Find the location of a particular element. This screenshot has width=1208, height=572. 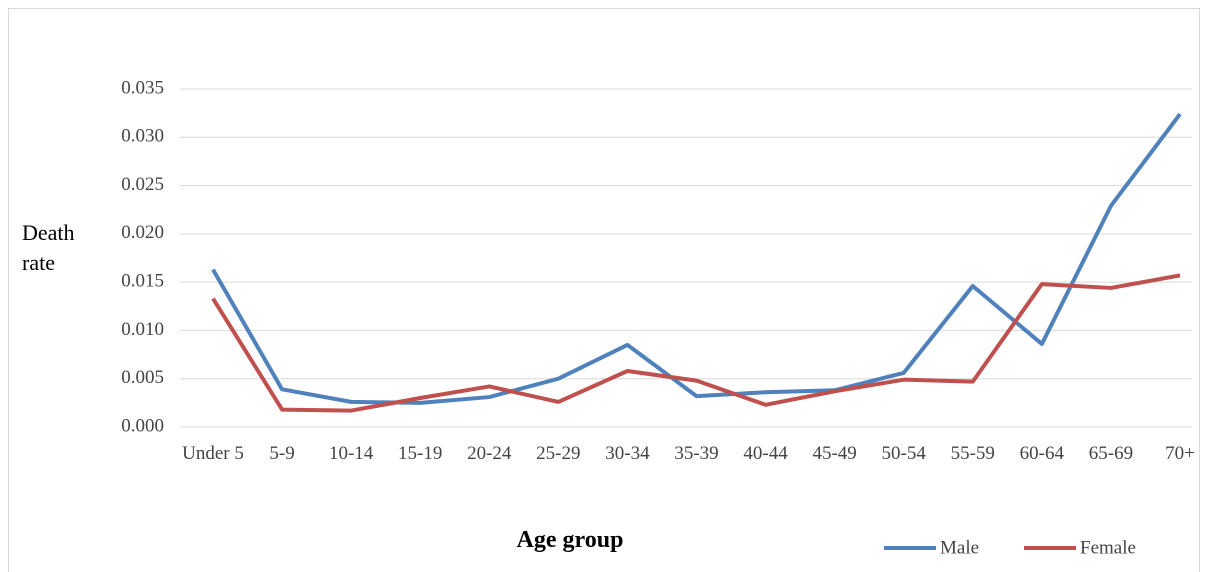

x-tick-label: 30-34 is located at coordinates (627, 453).